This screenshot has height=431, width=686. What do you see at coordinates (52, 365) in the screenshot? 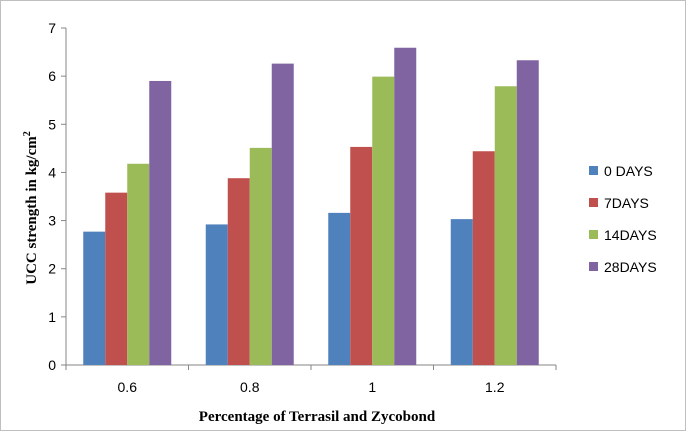
I see `y-tick-label: 0` at bounding box center [52, 365].